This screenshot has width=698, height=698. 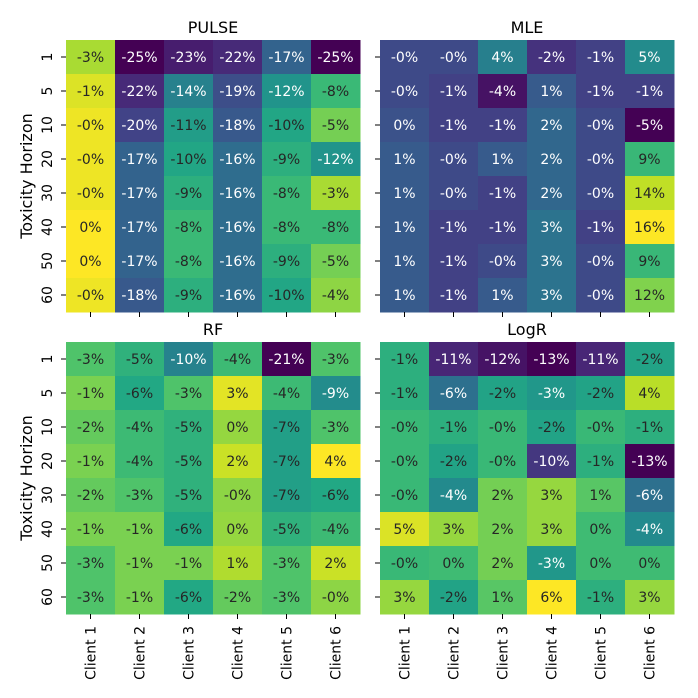 What do you see at coordinates (649, 194) in the screenshot?
I see `cell-label: 14%` at bounding box center [649, 194].